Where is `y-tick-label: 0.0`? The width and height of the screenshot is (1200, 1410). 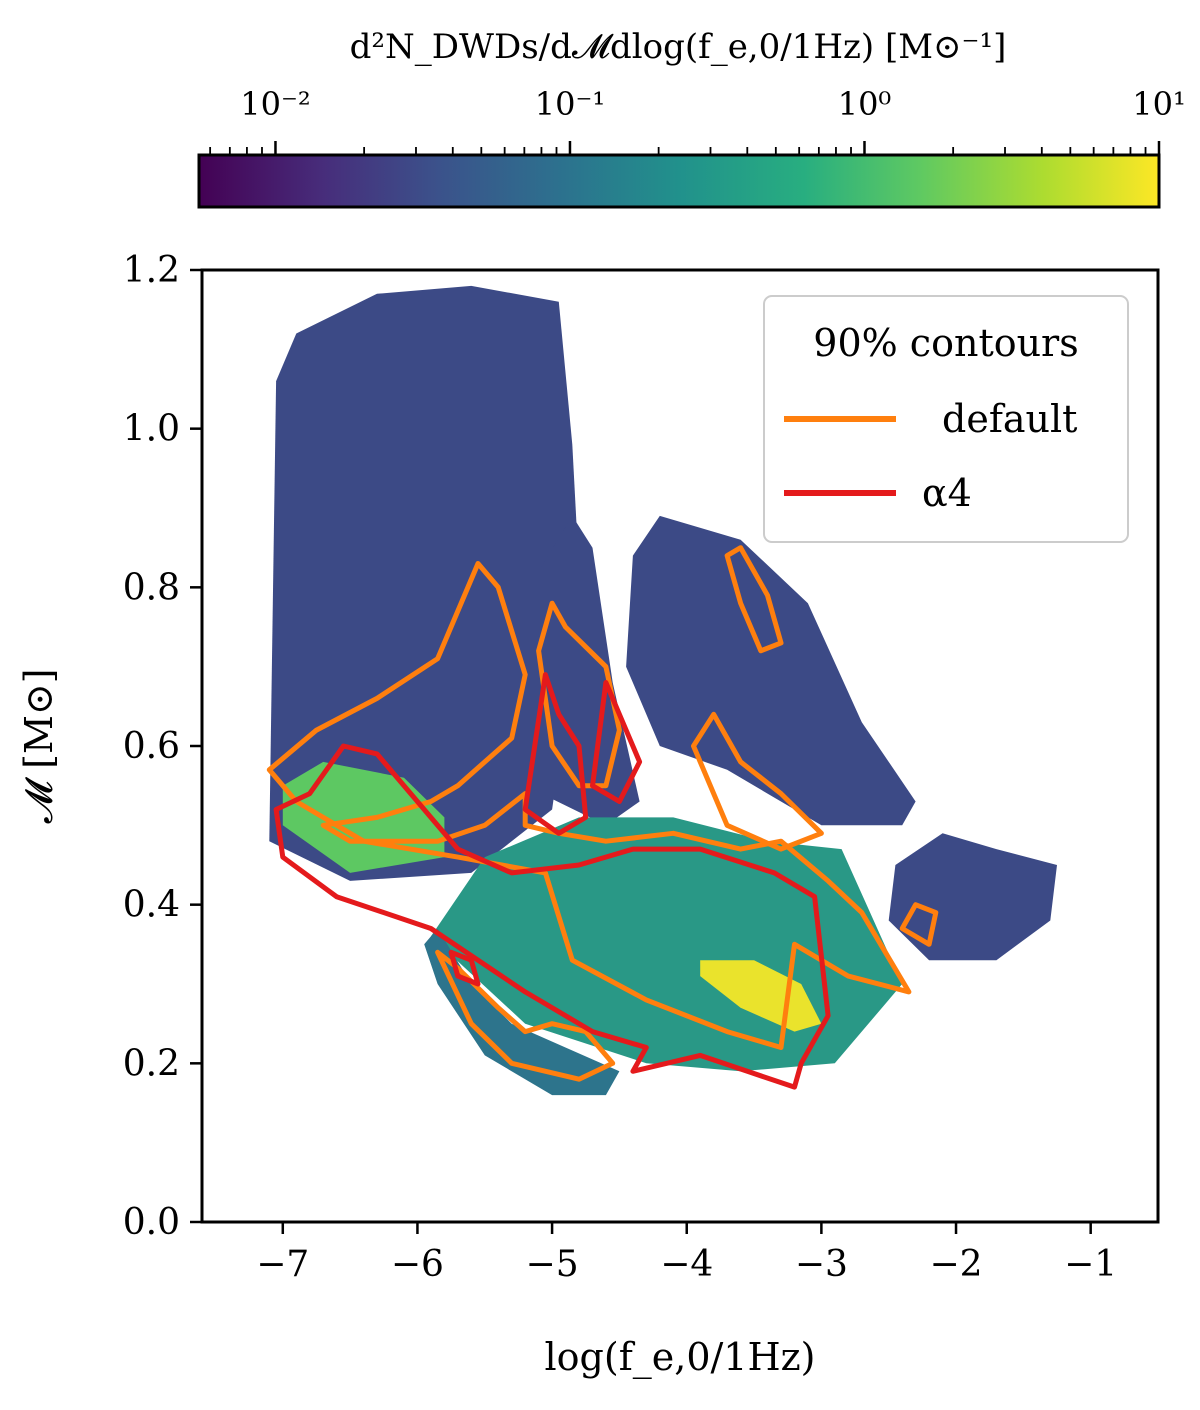
y-tick-label: 0.0 is located at coordinates (151, 1222).